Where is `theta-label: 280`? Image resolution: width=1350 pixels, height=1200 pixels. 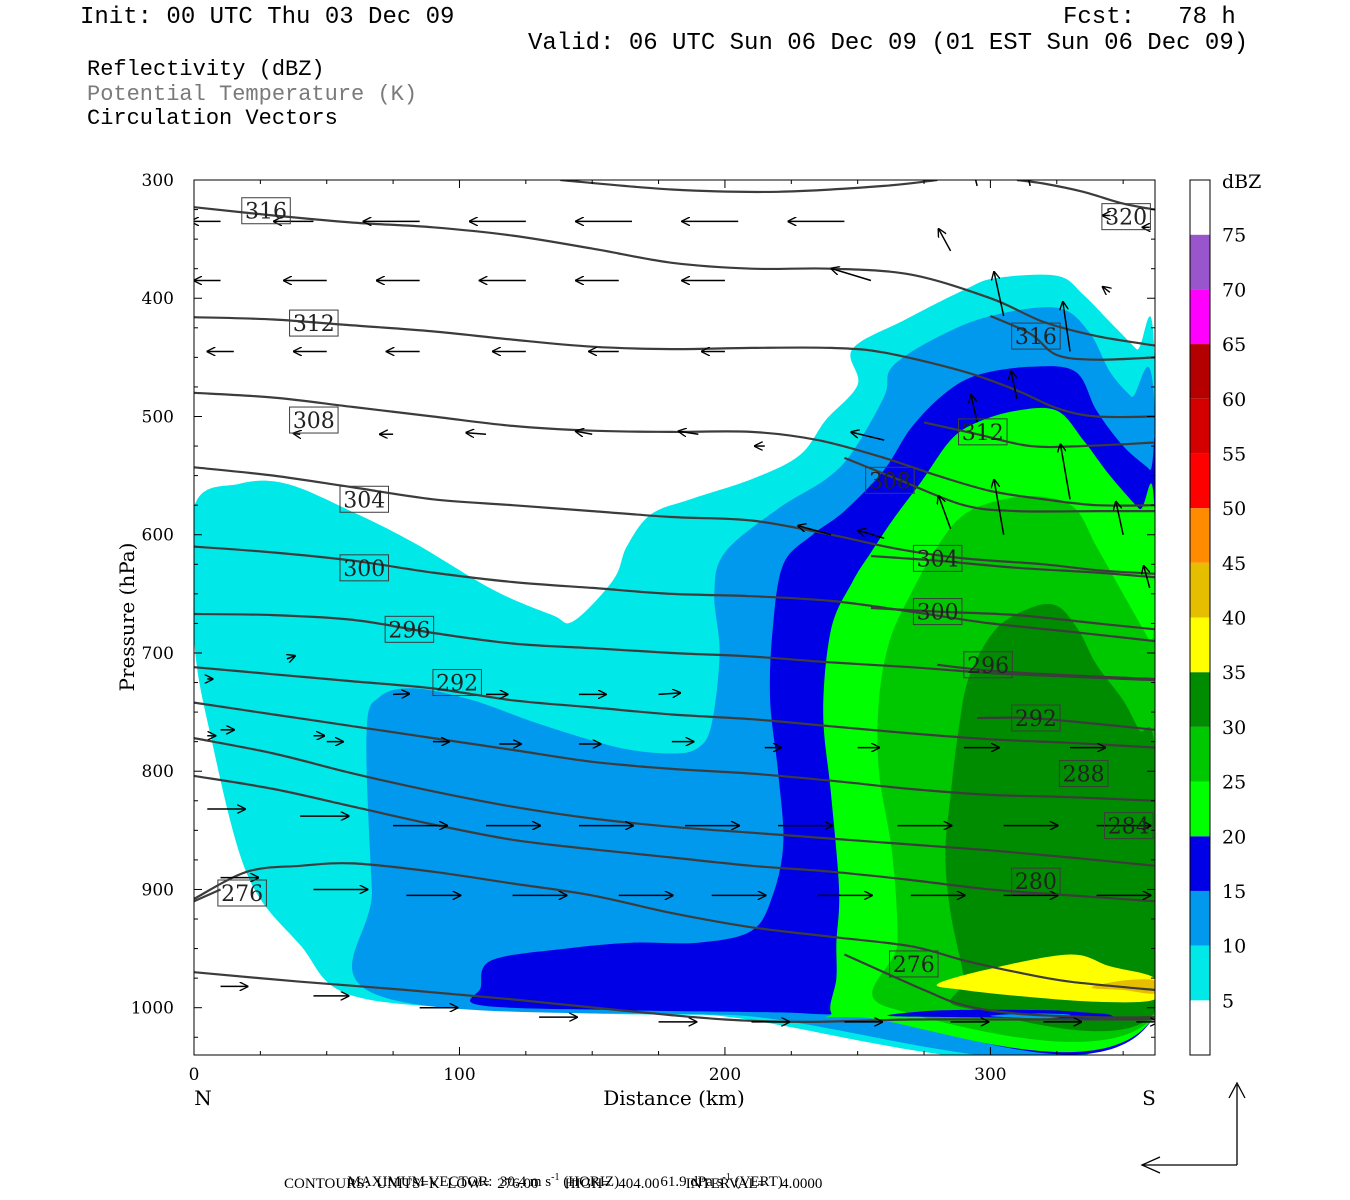
theta-label: 280 is located at coordinates (1036, 882).